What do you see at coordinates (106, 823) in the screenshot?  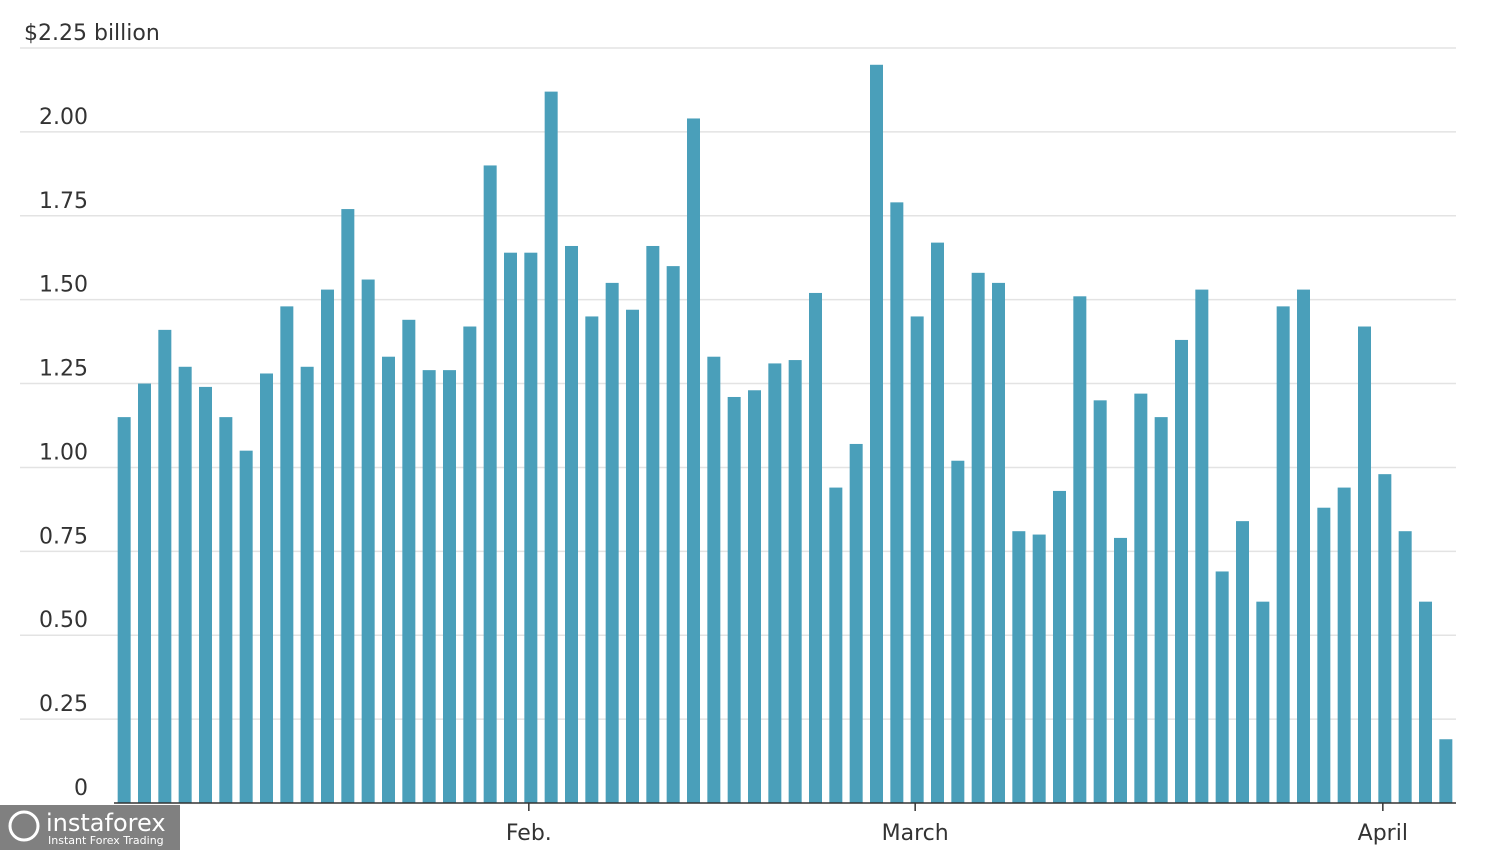 I see `watermark-brand: instaforex` at bounding box center [106, 823].